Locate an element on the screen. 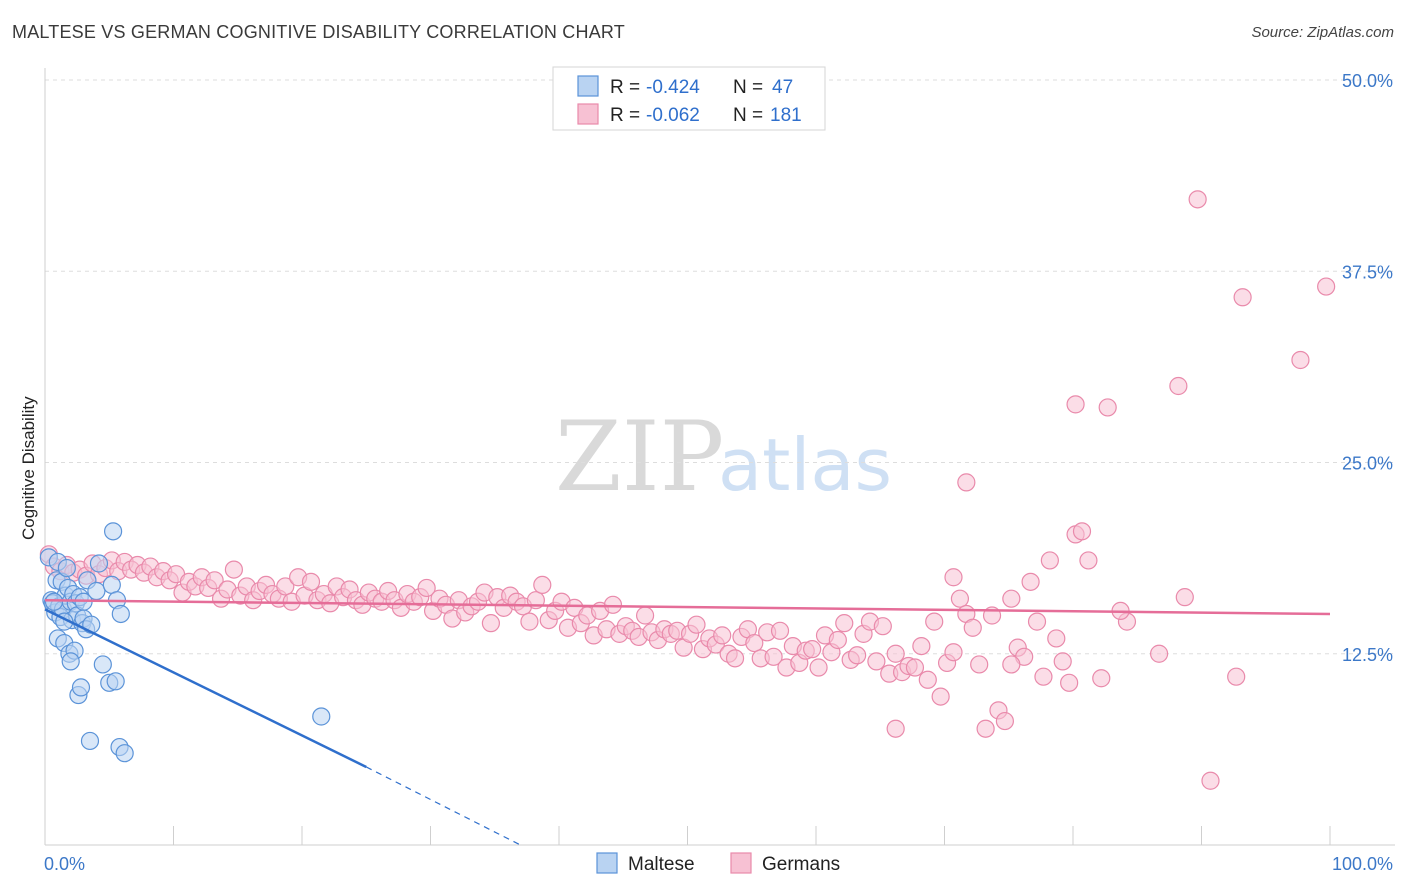 The image size is (1406, 892). y-tick-label: 12.5% is located at coordinates (1367, 655).